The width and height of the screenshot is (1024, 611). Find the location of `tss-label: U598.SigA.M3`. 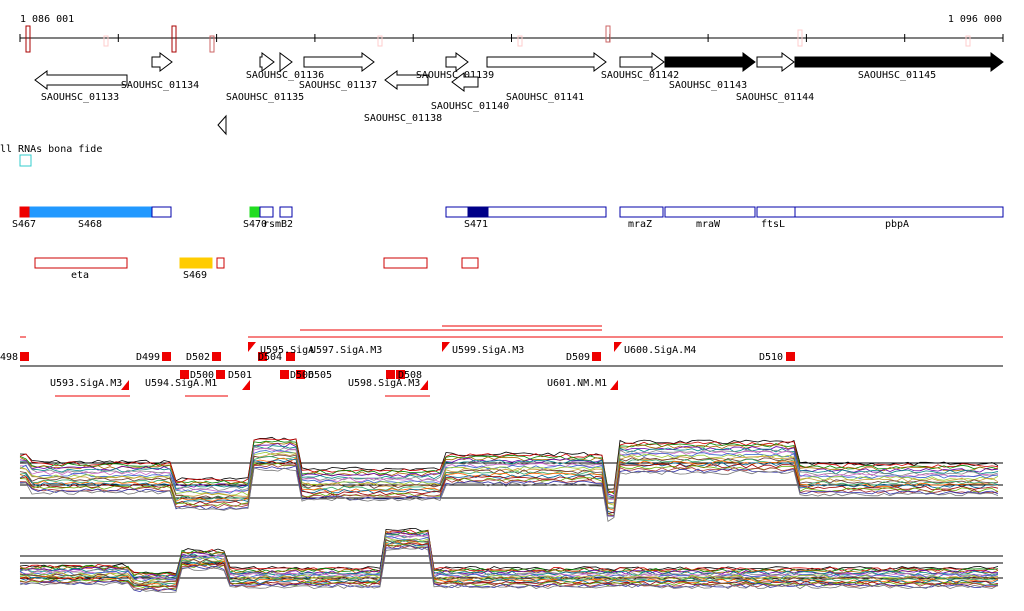

tss-label: U598.SigA.M3 is located at coordinates (384, 383).